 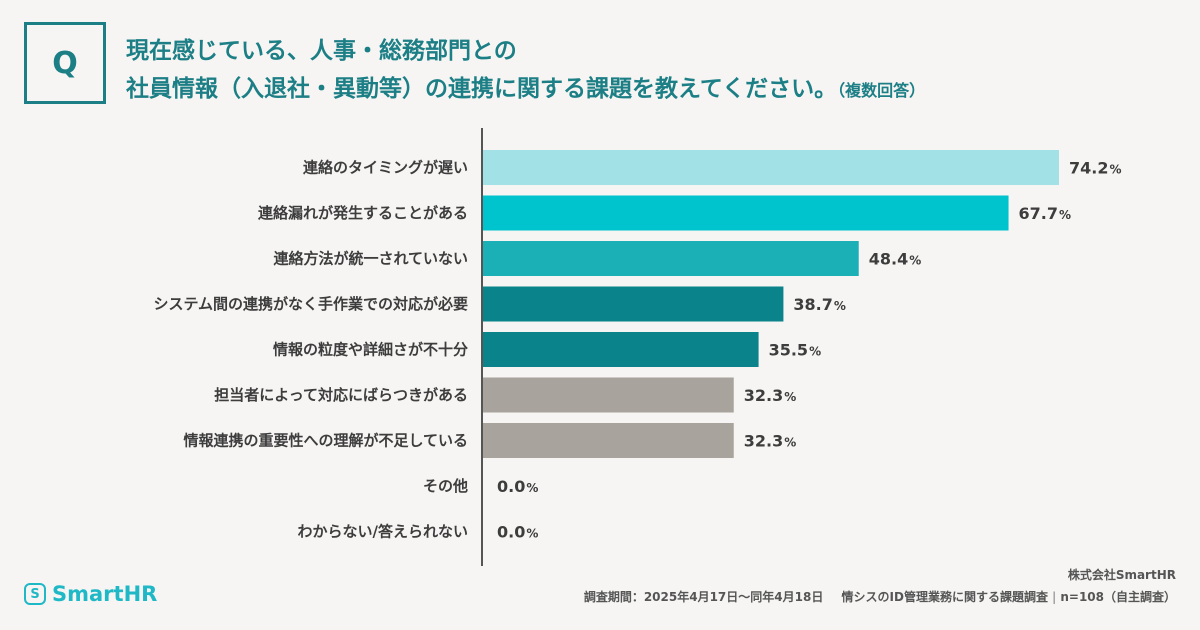 What do you see at coordinates (1121, 575) in the screenshot?
I see `company-name: 株式会社SmartHR` at bounding box center [1121, 575].